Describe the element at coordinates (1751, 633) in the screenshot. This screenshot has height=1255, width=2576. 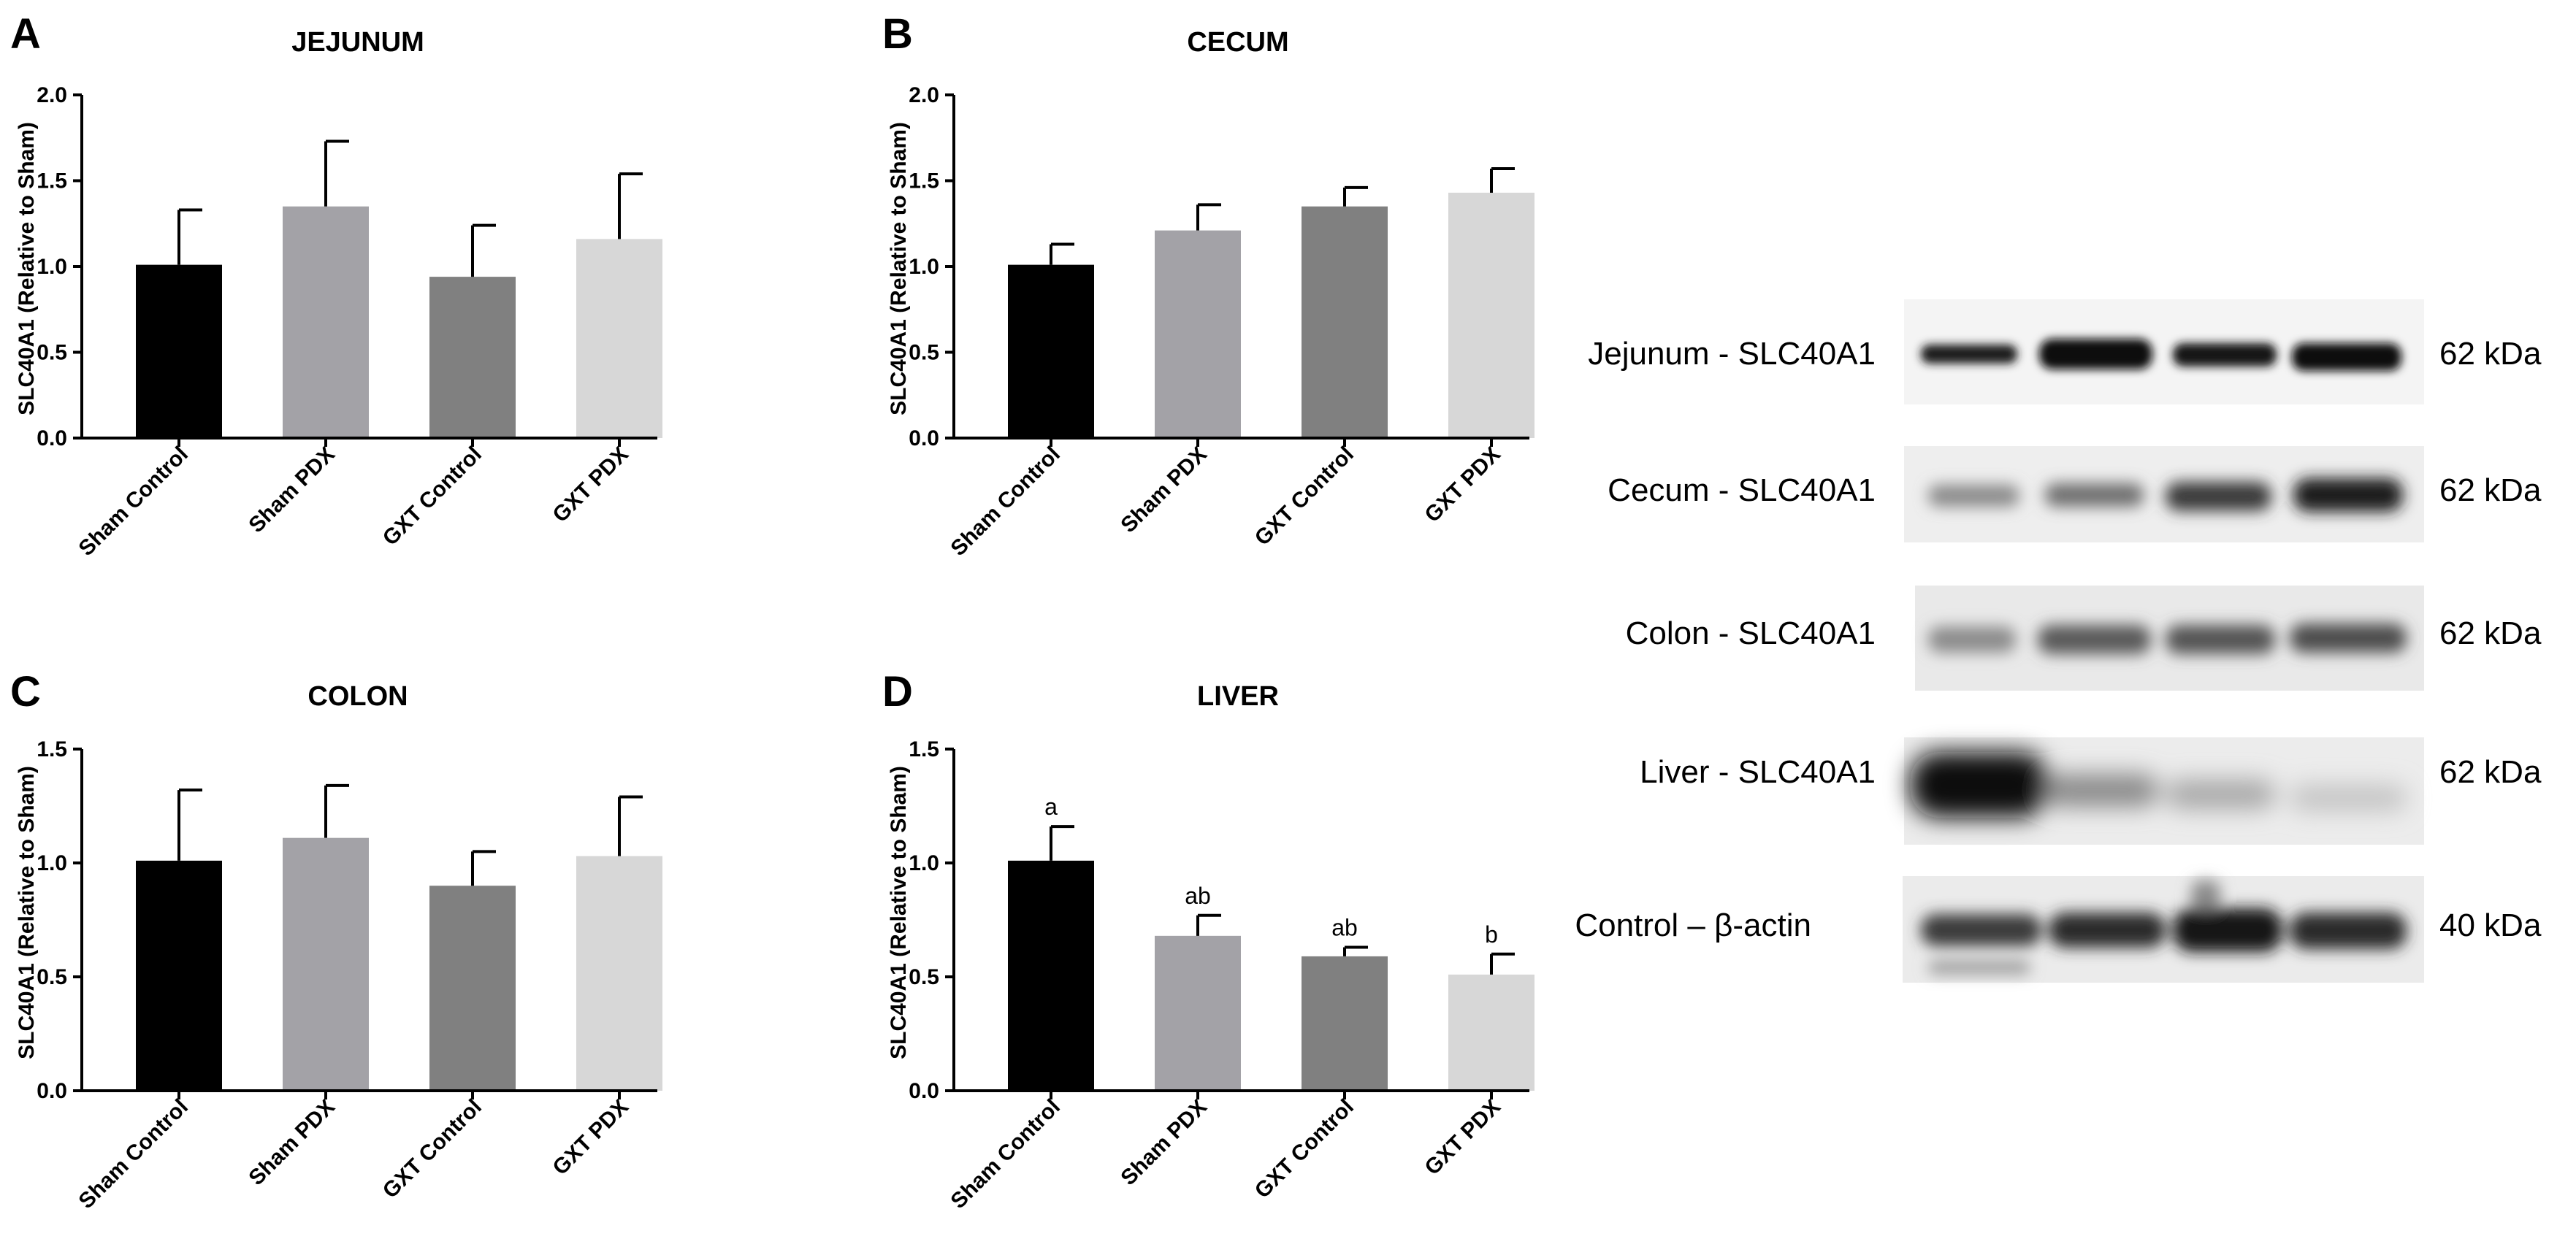
I see `blot-label: Colon - SLC40A1` at that location.